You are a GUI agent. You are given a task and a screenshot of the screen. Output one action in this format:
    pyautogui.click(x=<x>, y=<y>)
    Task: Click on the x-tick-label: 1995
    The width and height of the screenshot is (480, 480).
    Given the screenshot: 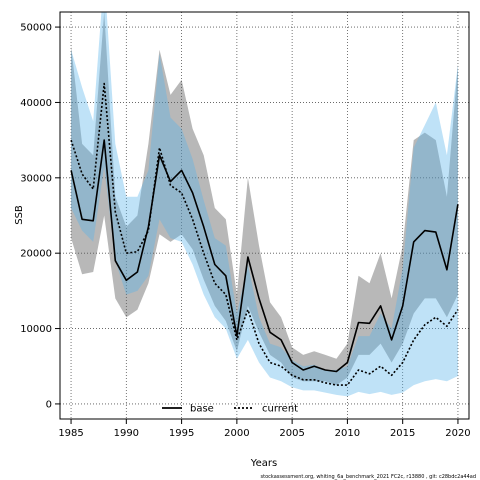 What is the action you would take?
    pyautogui.click(x=181, y=433)
    